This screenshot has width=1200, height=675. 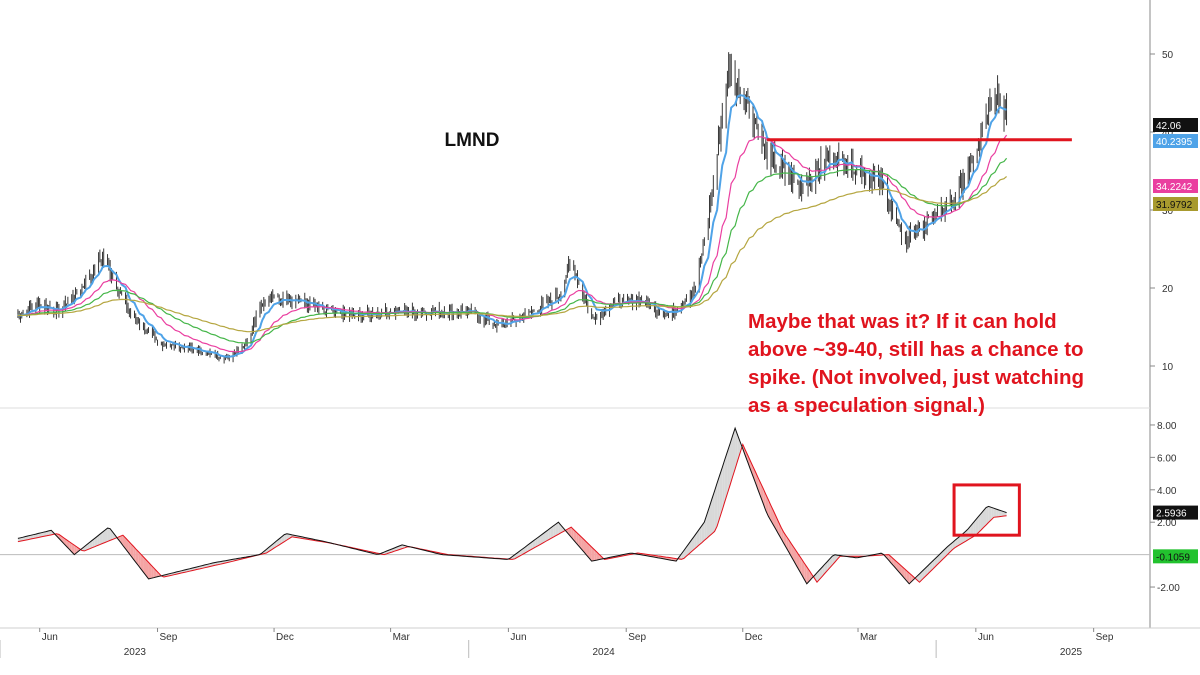 What do you see at coordinates (603, 652) in the screenshot?
I see `x-year-label: 2024` at bounding box center [603, 652].